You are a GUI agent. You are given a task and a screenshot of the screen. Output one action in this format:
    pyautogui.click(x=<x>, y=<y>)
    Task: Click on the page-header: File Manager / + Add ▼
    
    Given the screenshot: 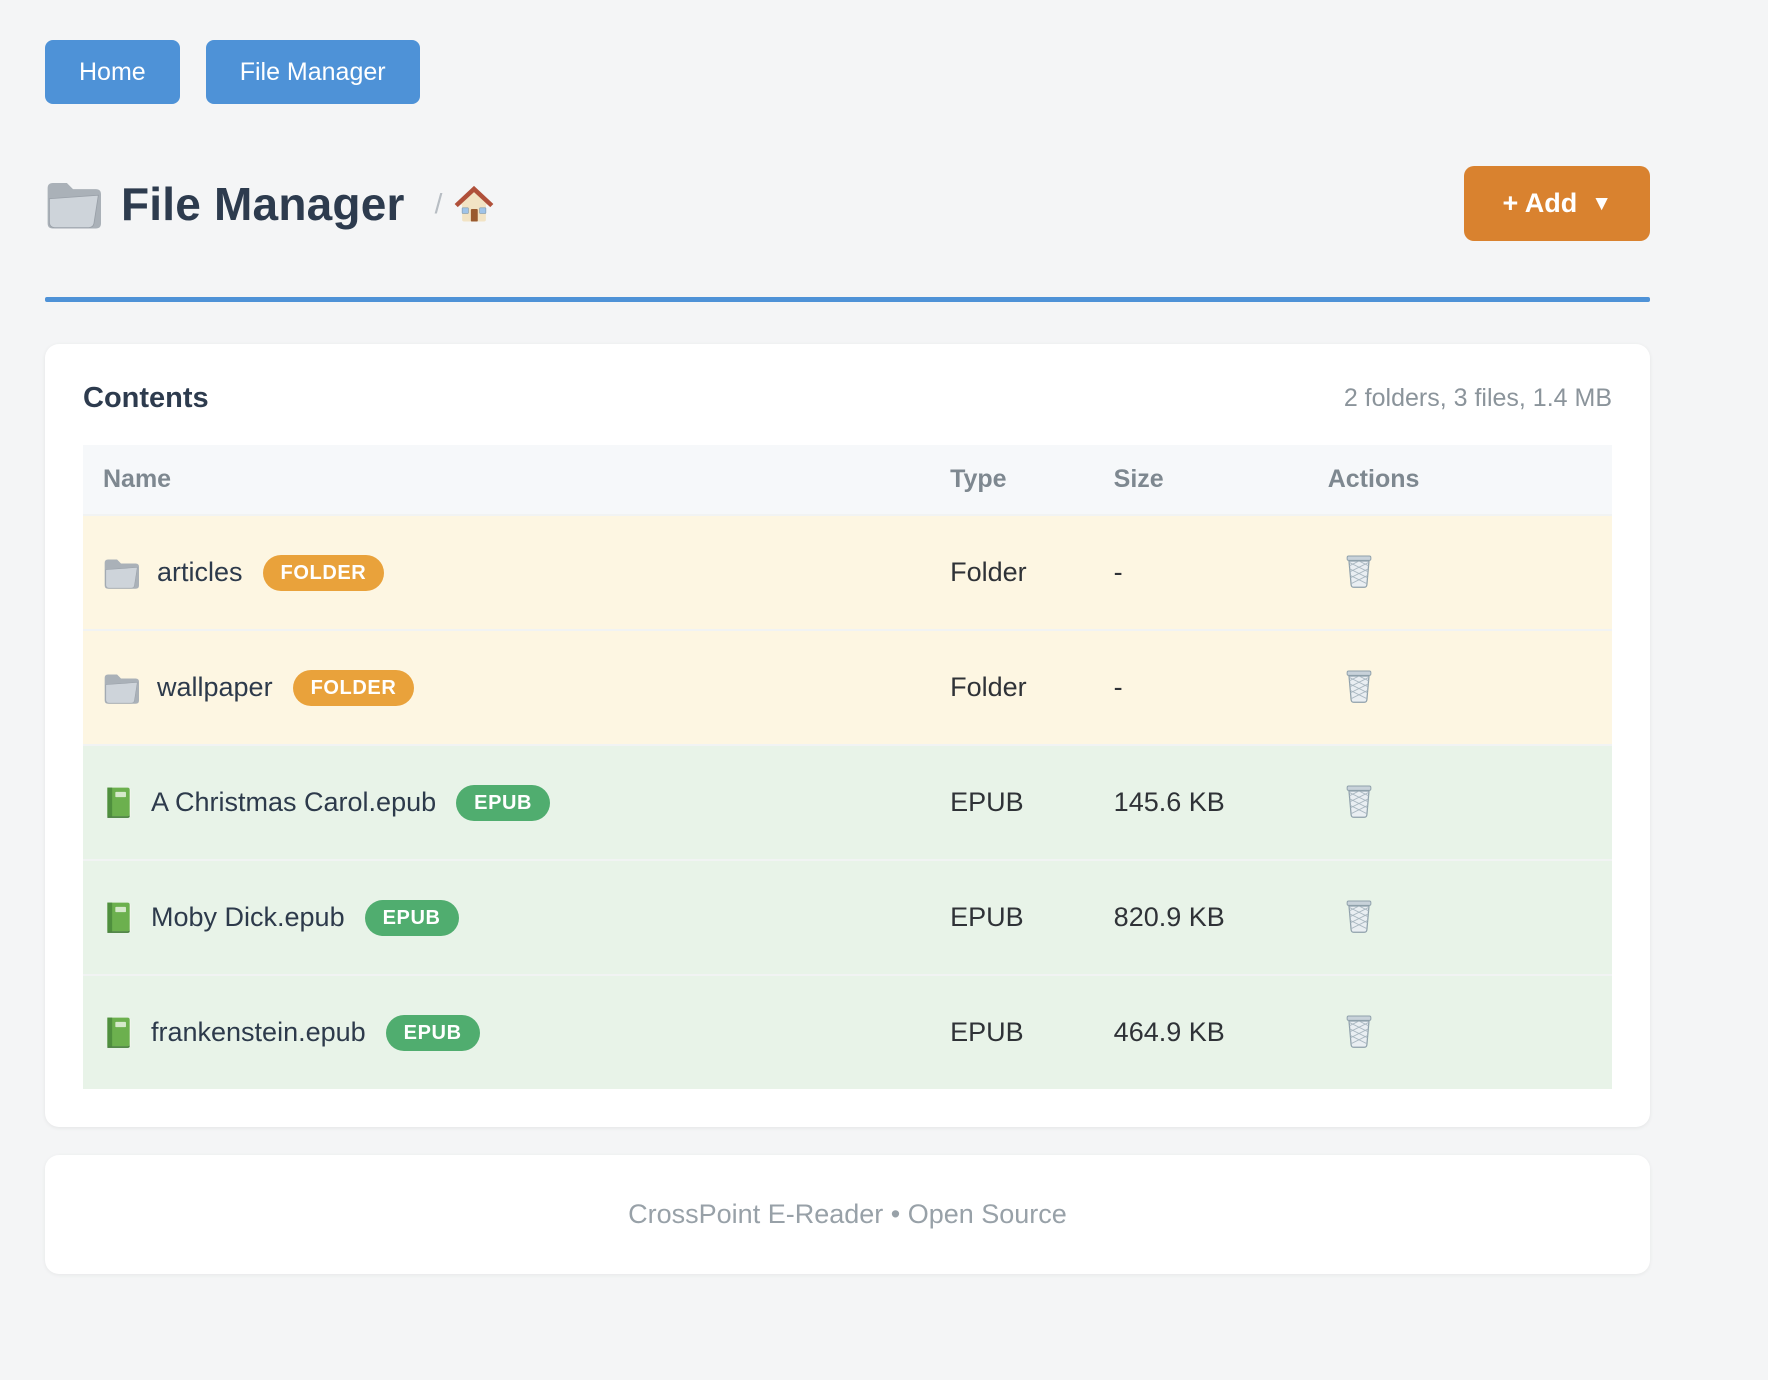 What is the action you would take?
    pyautogui.click(x=847, y=203)
    